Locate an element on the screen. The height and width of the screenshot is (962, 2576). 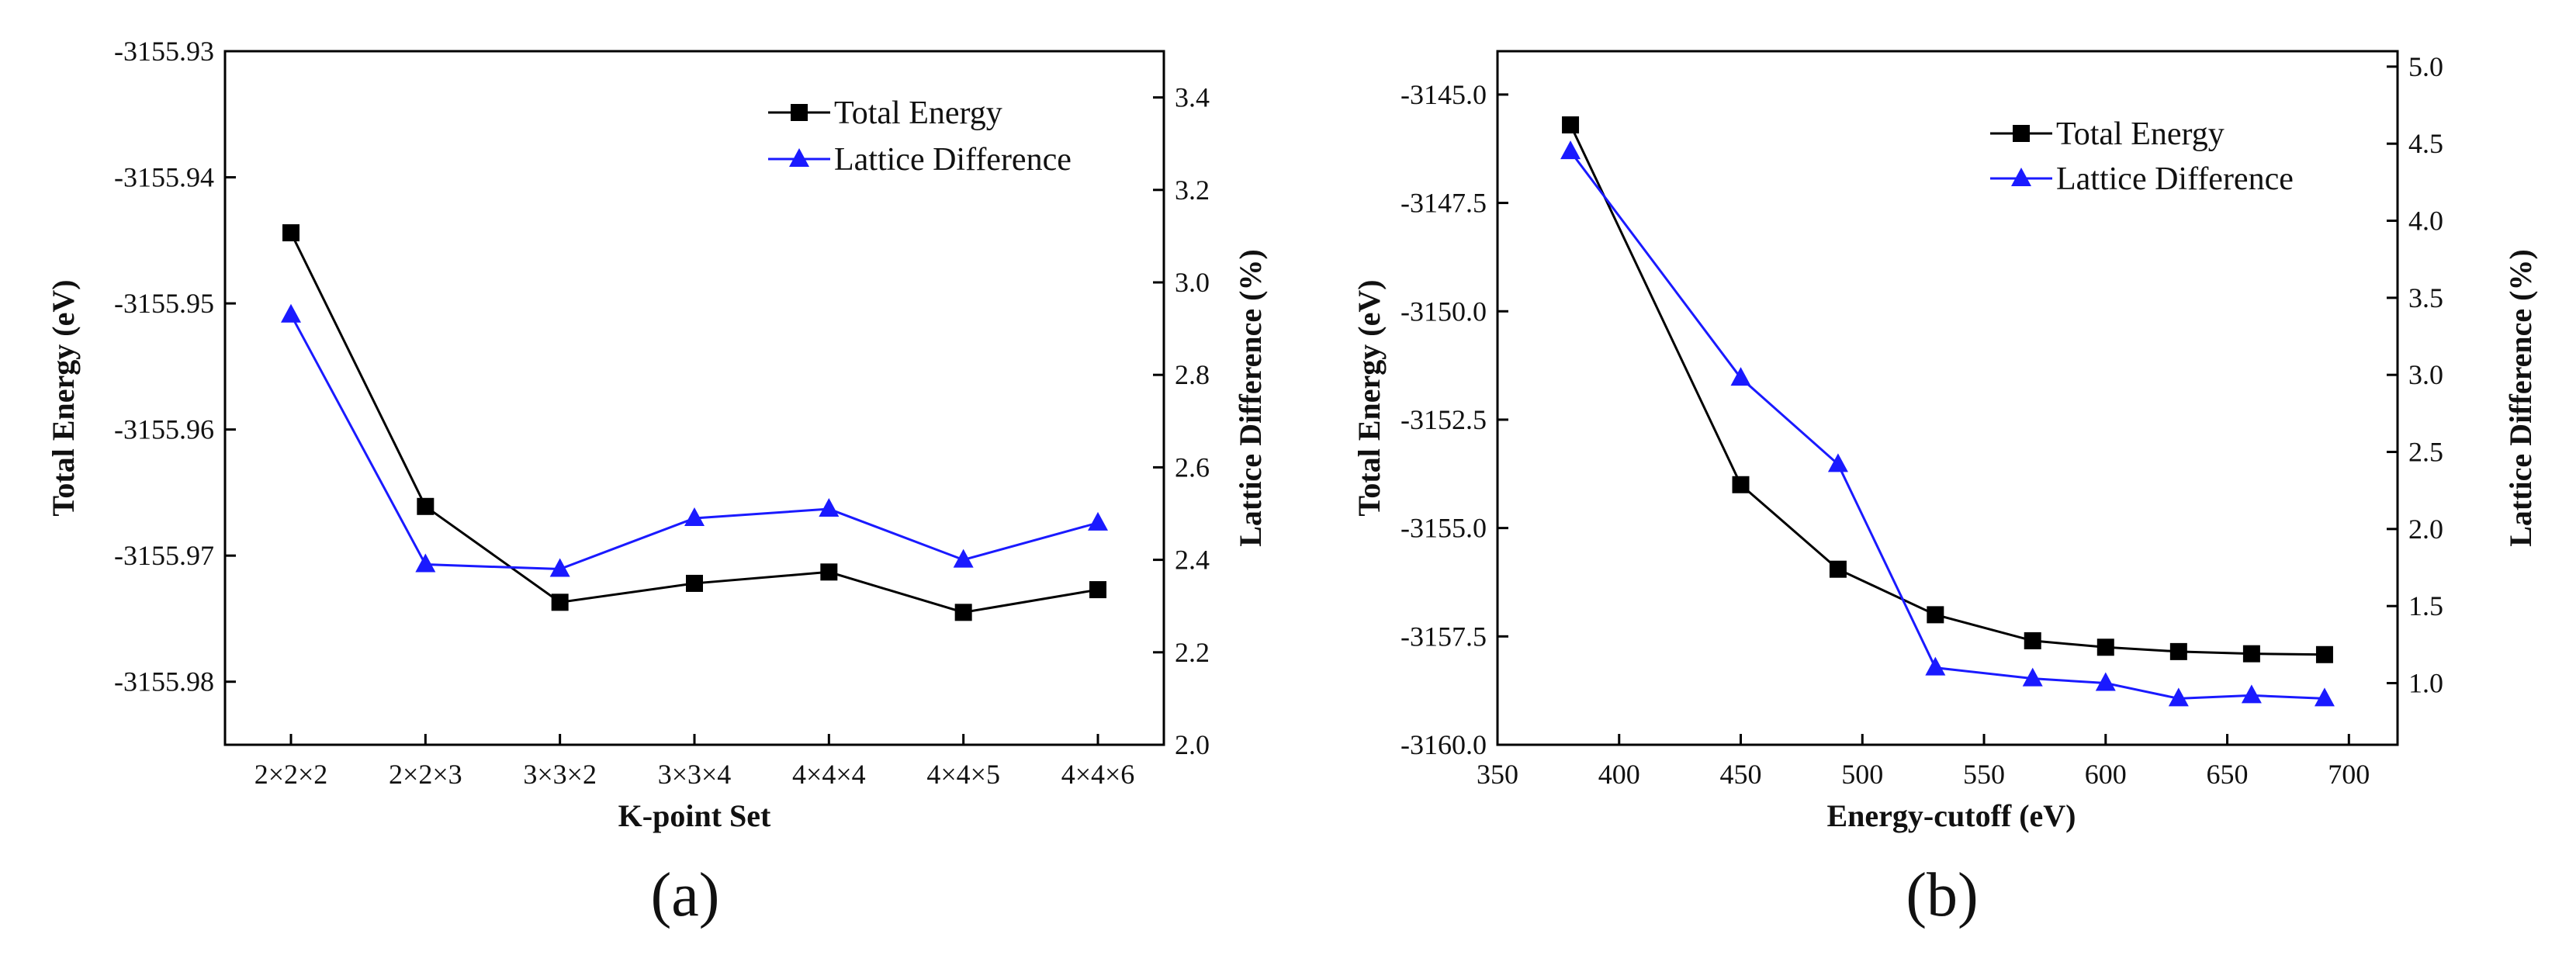
chart-marks-a is located at coordinates (694, 422).